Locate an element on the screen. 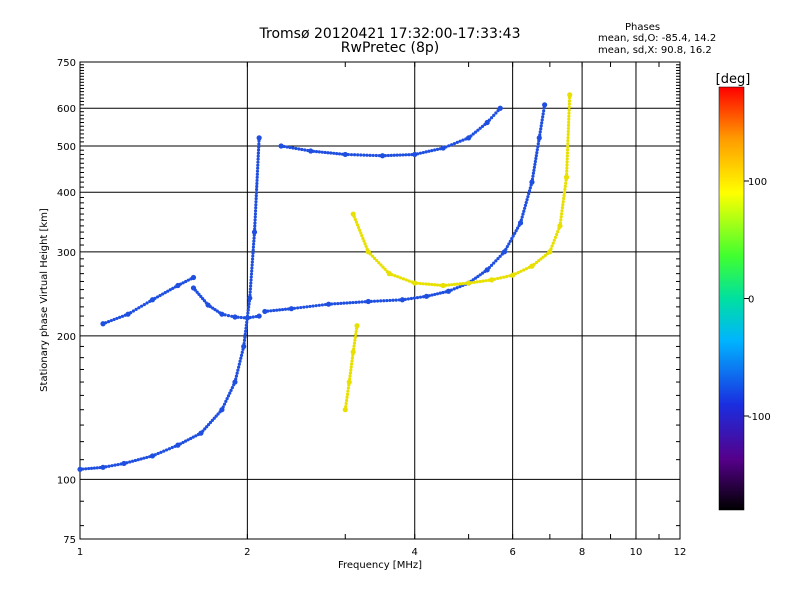 This screenshot has width=800, height=600. colorbar-tick-label: -100 is located at coordinates (759, 417).